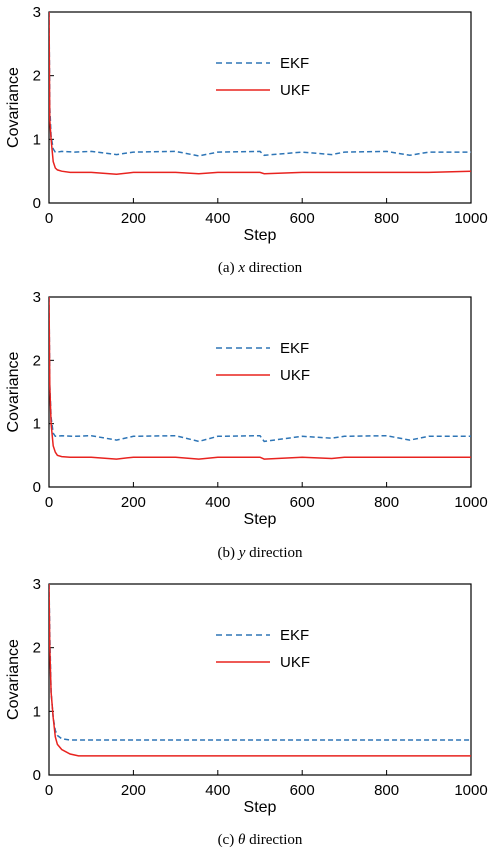 Image resolution: width=498 pixels, height=856 pixels. I want to click on caption-symbol: θ, so click(242, 840).